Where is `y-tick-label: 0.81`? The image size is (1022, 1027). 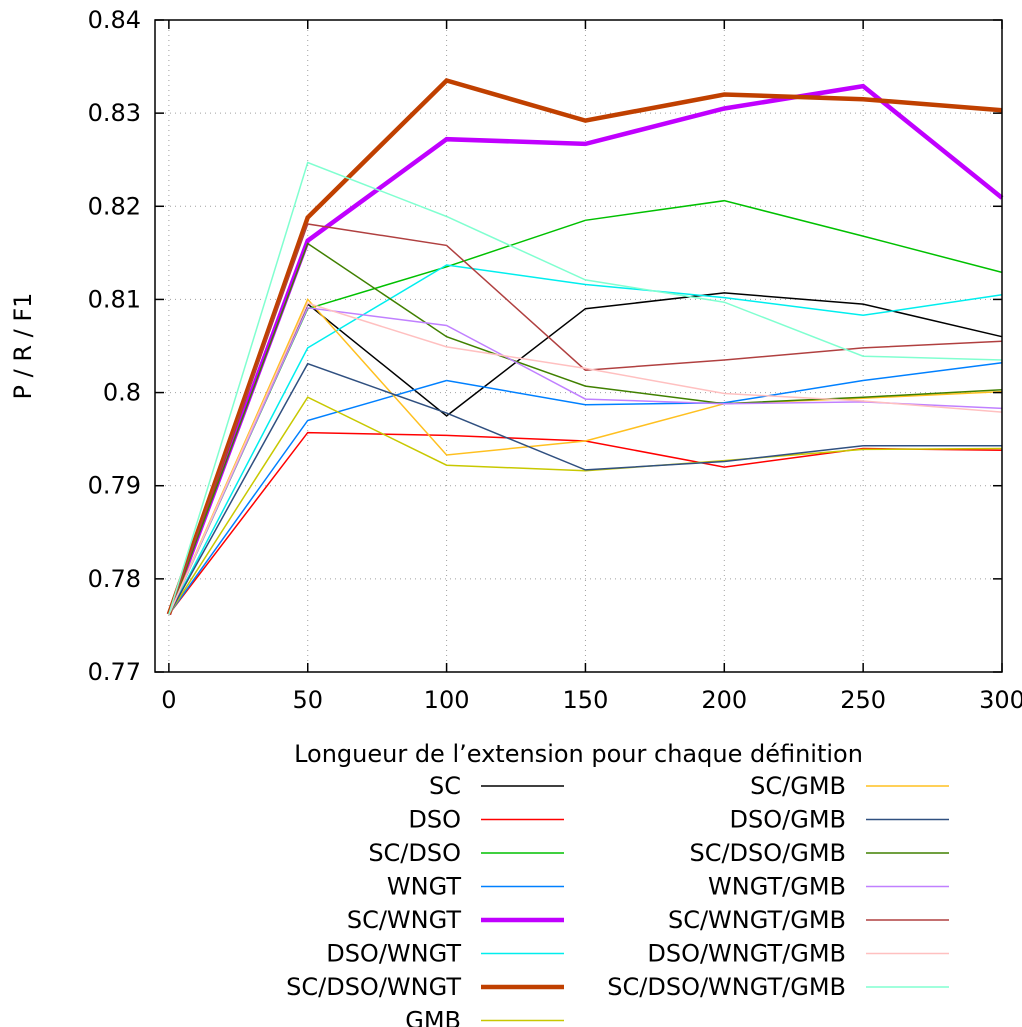
y-tick-label: 0.81 is located at coordinates (114, 299).